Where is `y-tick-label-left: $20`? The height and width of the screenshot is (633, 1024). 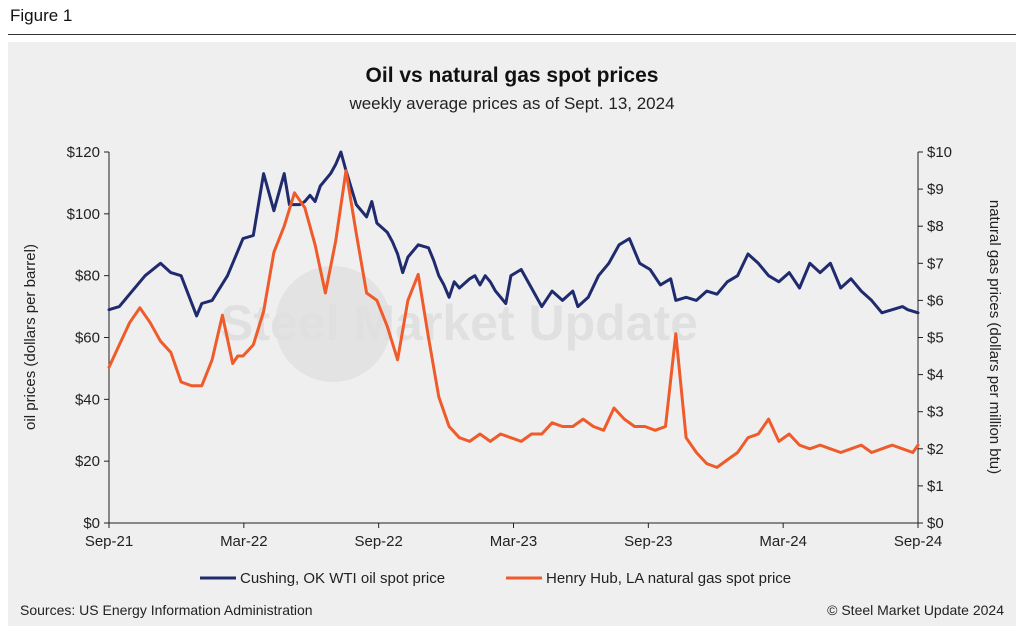 y-tick-label-left: $20 is located at coordinates (87, 461).